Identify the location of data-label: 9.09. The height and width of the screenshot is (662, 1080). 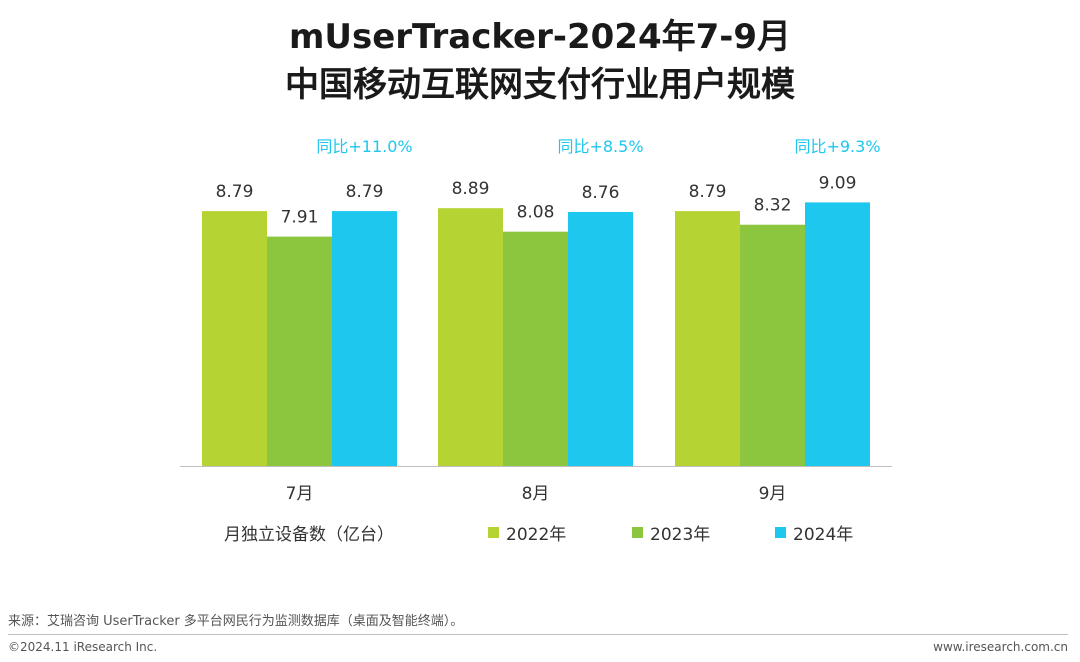
(838, 183).